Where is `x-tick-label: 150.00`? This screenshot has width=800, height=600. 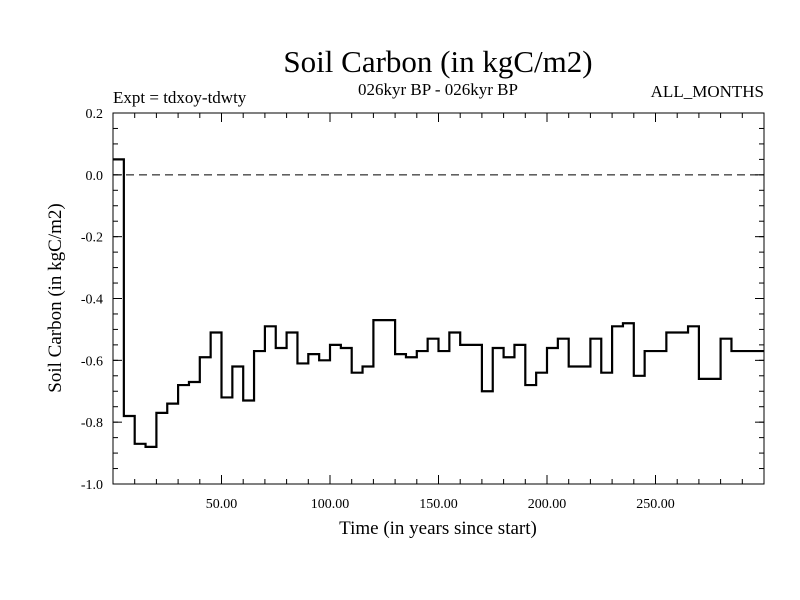 x-tick-label: 150.00 is located at coordinates (438, 504).